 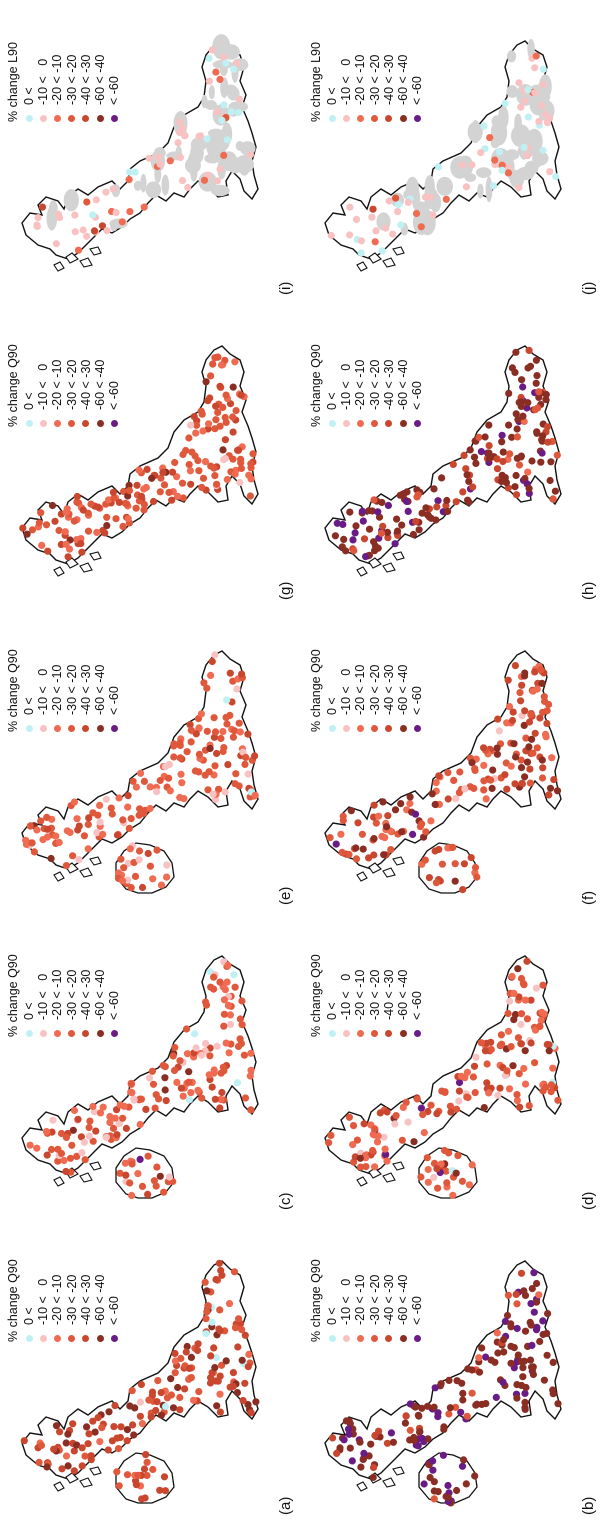 What do you see at coordinates (114, 368) in the screenshot?
I see `legend-entry: < -60` at bounding box center [114, 368].